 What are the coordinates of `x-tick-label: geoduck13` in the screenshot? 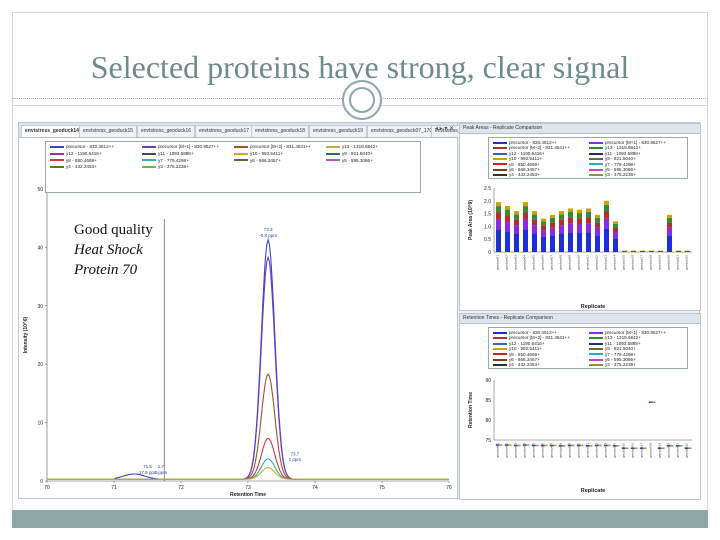 It's located at (606, 450).